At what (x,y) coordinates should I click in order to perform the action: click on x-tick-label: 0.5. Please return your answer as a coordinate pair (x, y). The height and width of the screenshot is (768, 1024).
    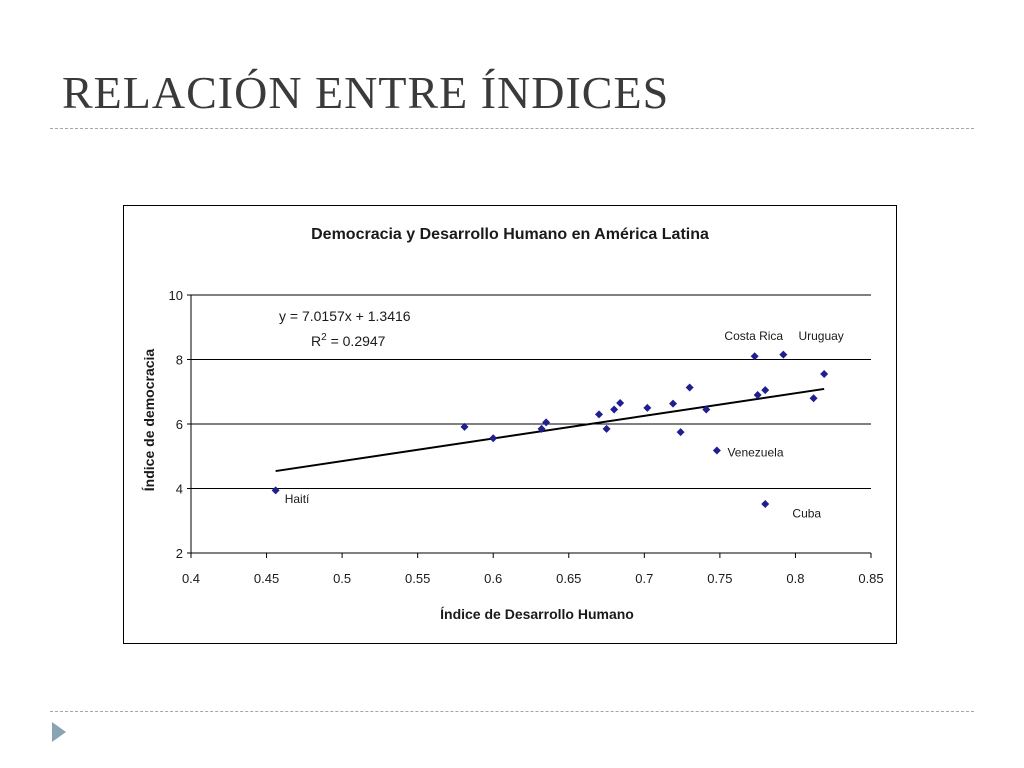
    Looking at the image, I should click on (342, 578).